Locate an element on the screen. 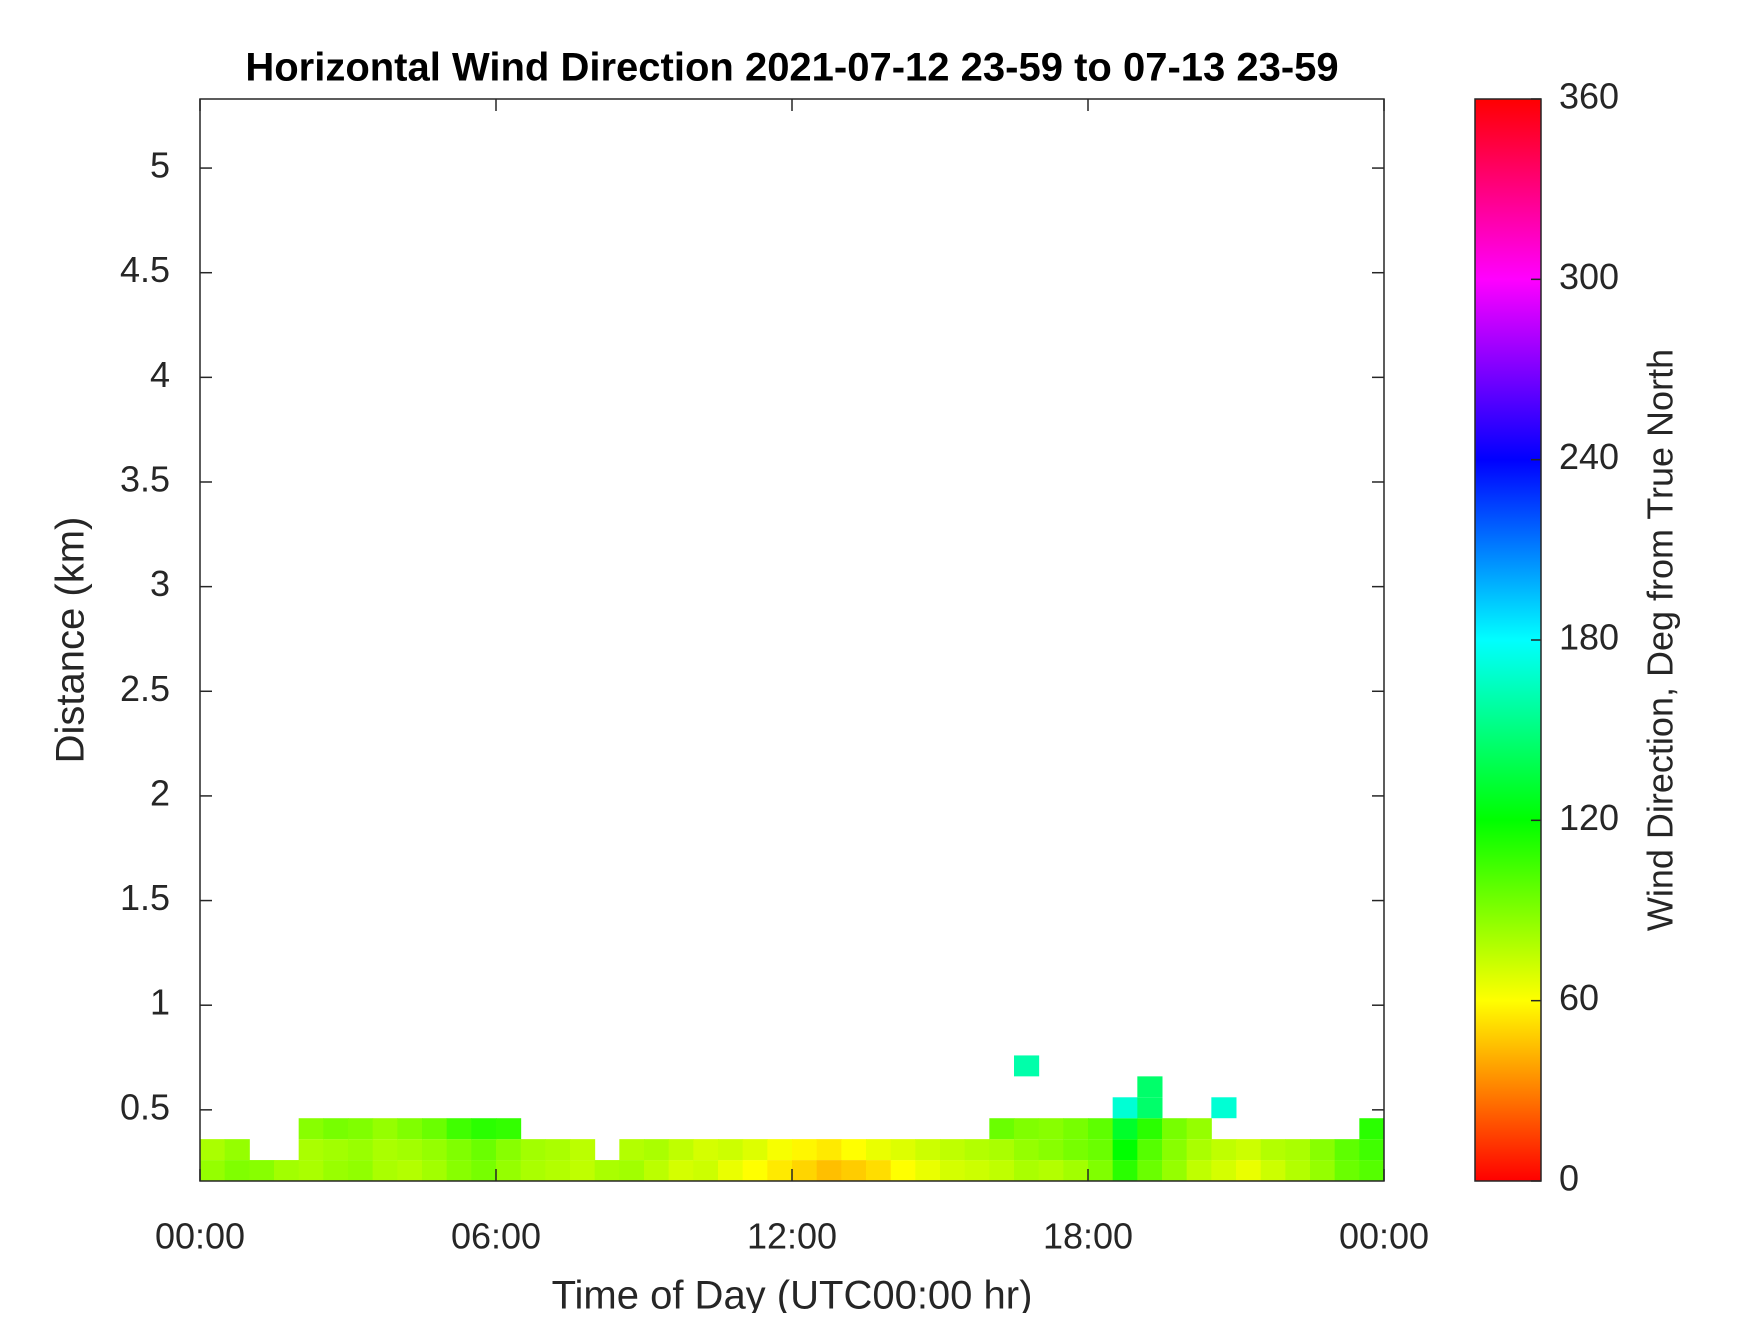 The image size is (1750, 1318). y-tick-label: 0.5 is located at coordinates (145, 1106).